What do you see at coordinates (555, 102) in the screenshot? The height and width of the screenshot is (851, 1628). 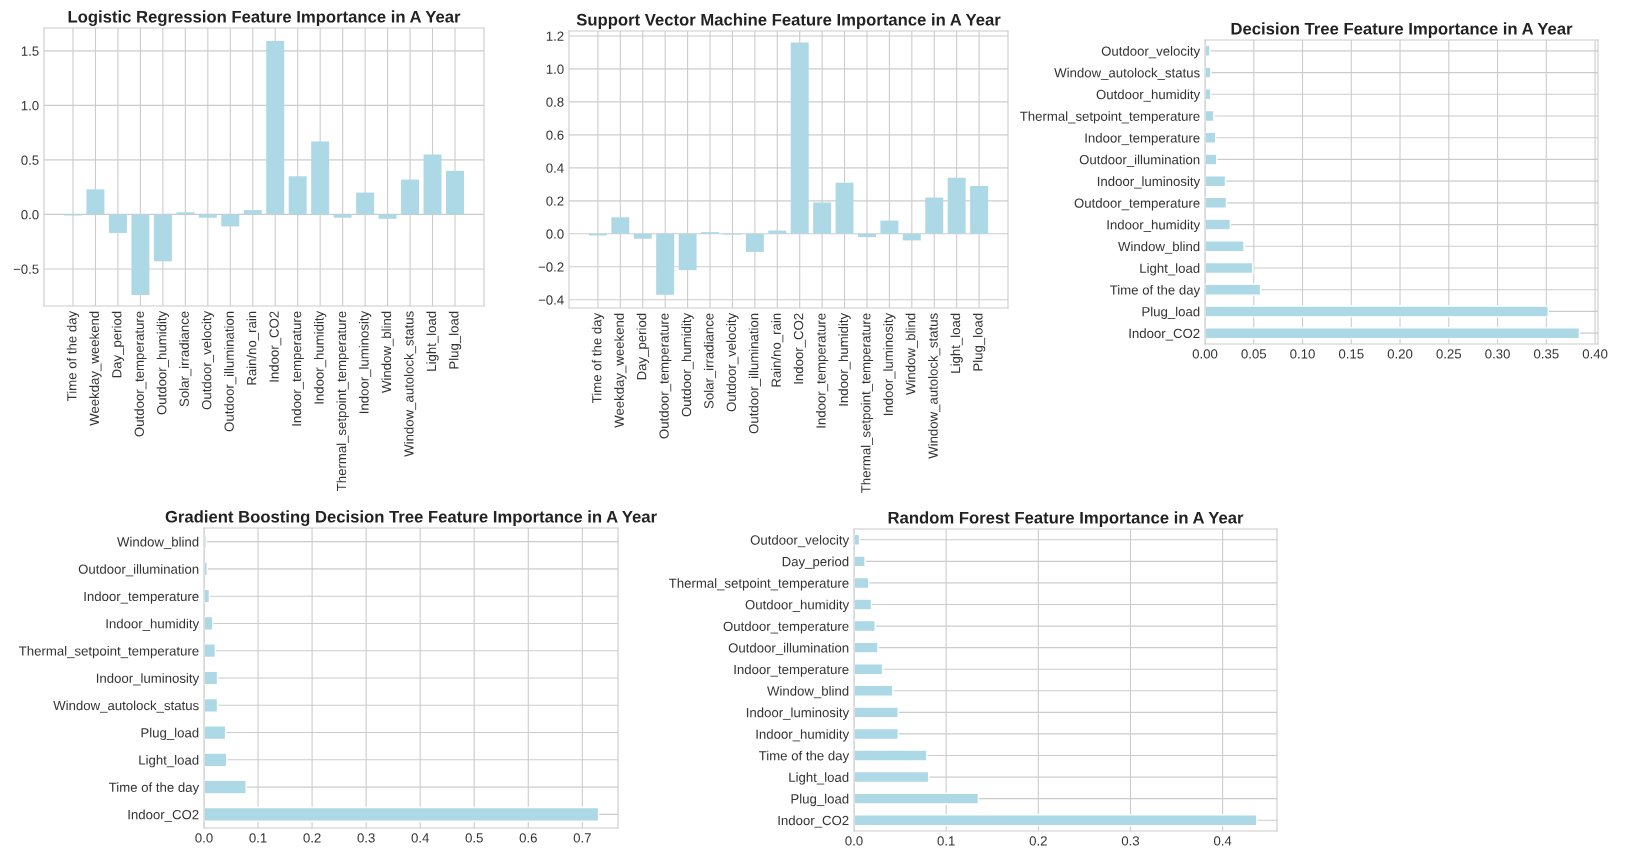 I see `y-tick-label: 0.8` at bounding box center [555, 102].